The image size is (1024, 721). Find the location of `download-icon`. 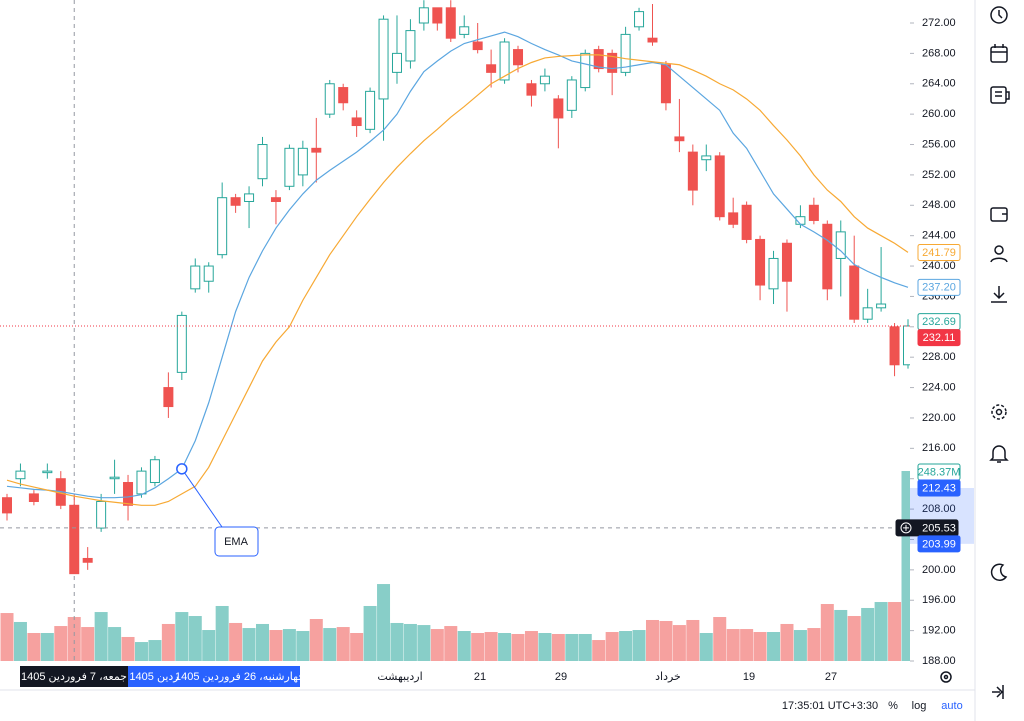

download-icon is located at coordinates (999, 294).